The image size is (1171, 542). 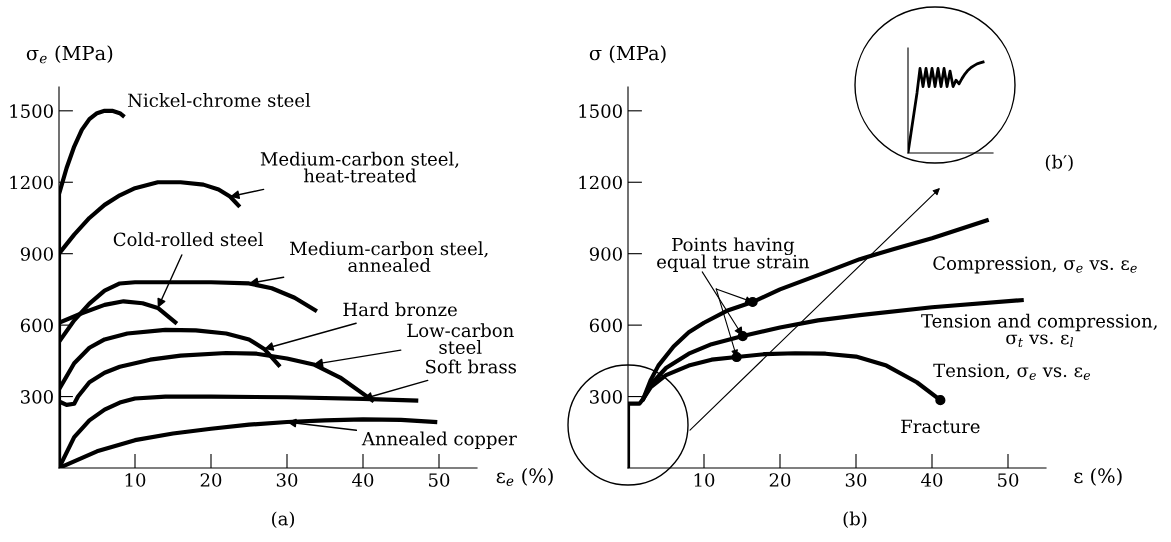 What do you see at coordinates (188, 239) in the screenshot?
I see `text: Cold-rolled steel` at bounding box center [188, 239].